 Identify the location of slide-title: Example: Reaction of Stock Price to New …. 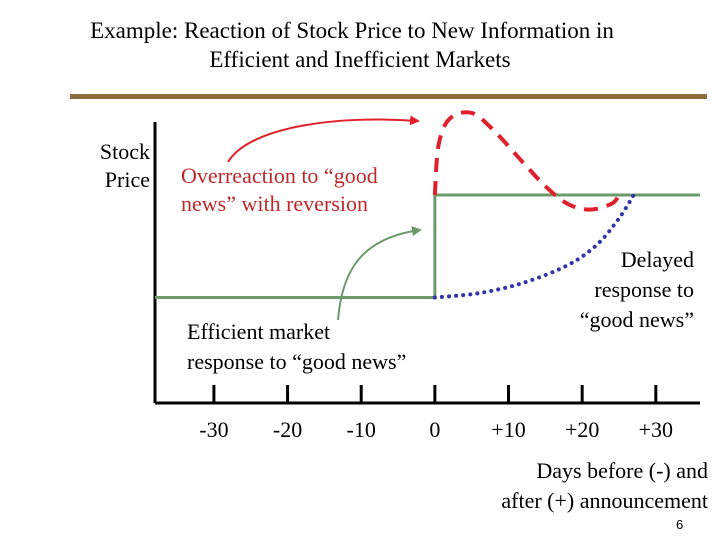
(360, 45).